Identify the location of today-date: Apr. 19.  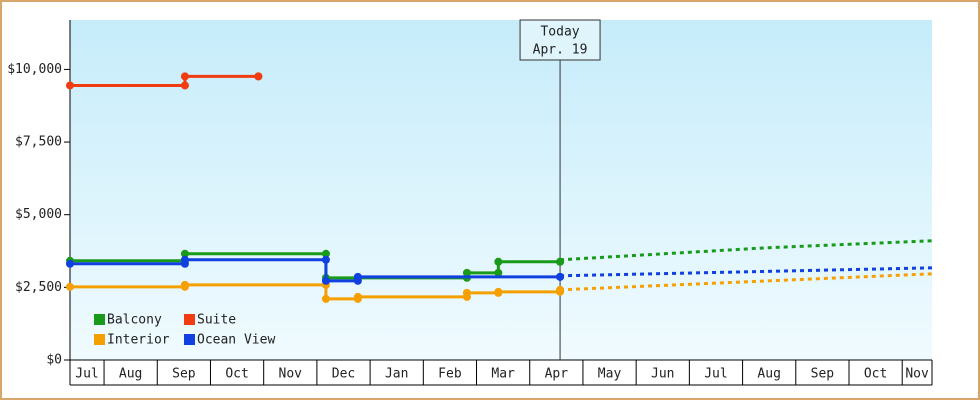
(560, 50).